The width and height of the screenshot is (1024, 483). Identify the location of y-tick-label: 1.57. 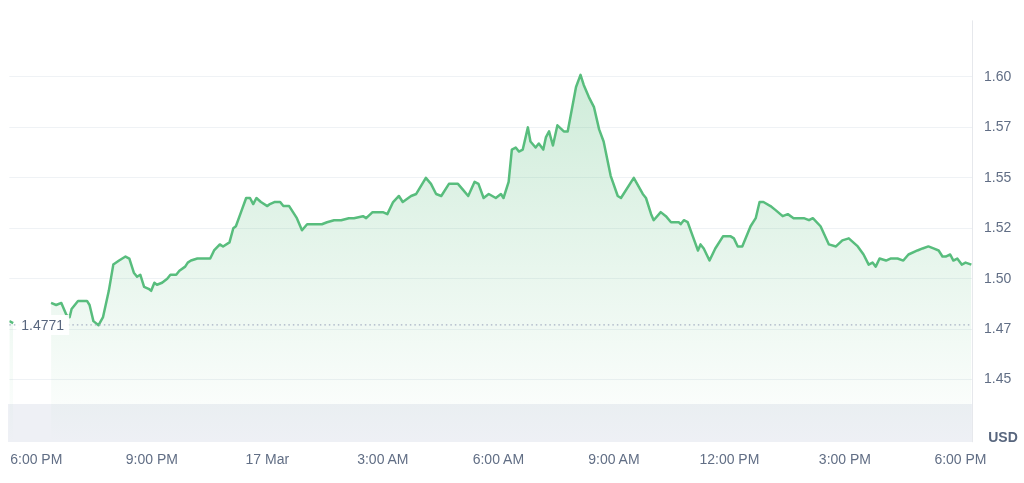
(998, 126).